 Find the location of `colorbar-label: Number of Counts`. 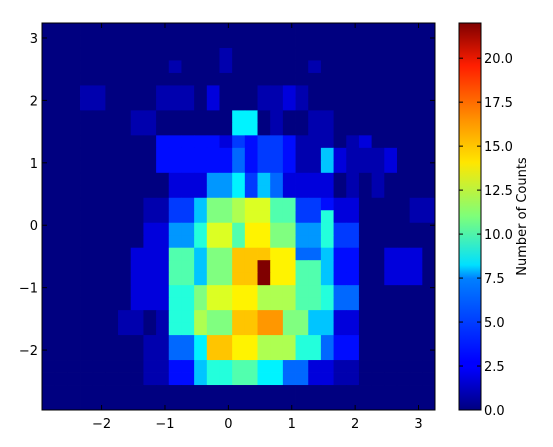

colorbar-label: Number of Counts is located at coordinates (522, 216).